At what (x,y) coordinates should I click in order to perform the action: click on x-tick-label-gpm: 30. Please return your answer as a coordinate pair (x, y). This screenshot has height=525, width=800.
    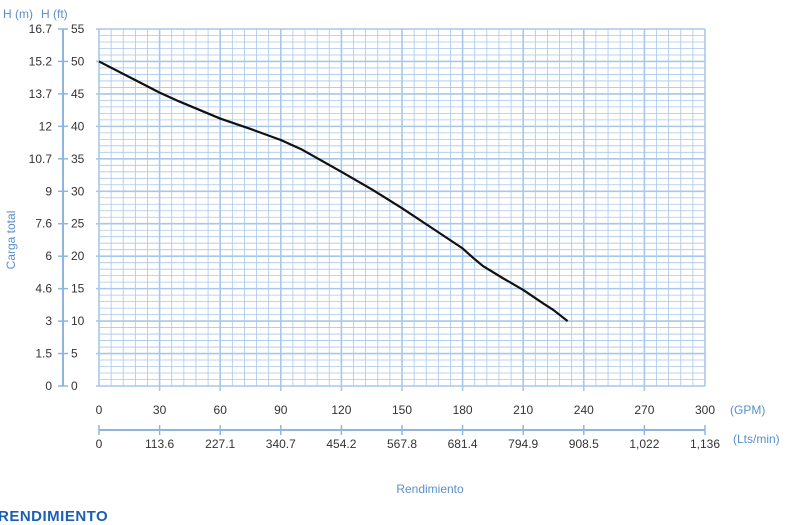
    Looking at the image, I should click on (160, 410).